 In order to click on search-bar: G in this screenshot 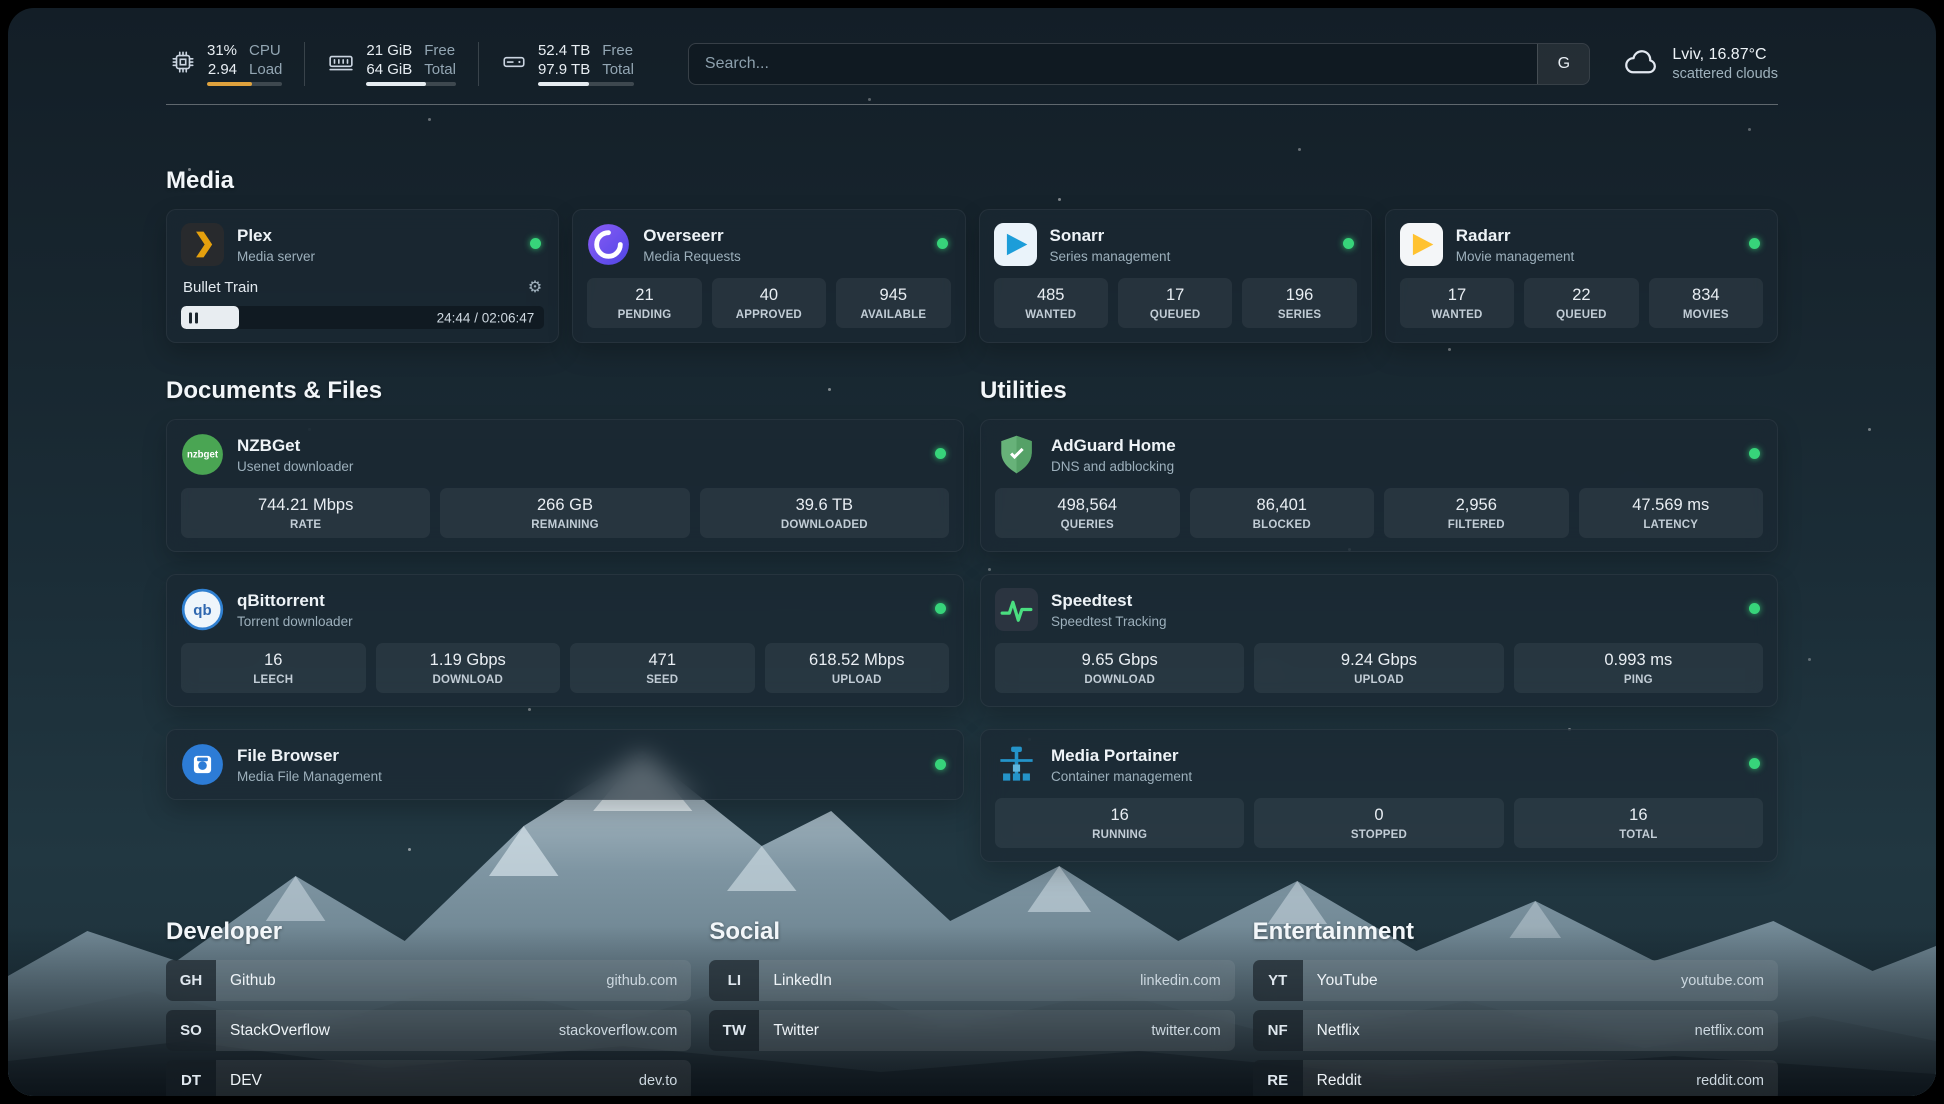, I will do `click(1139, 64)`.